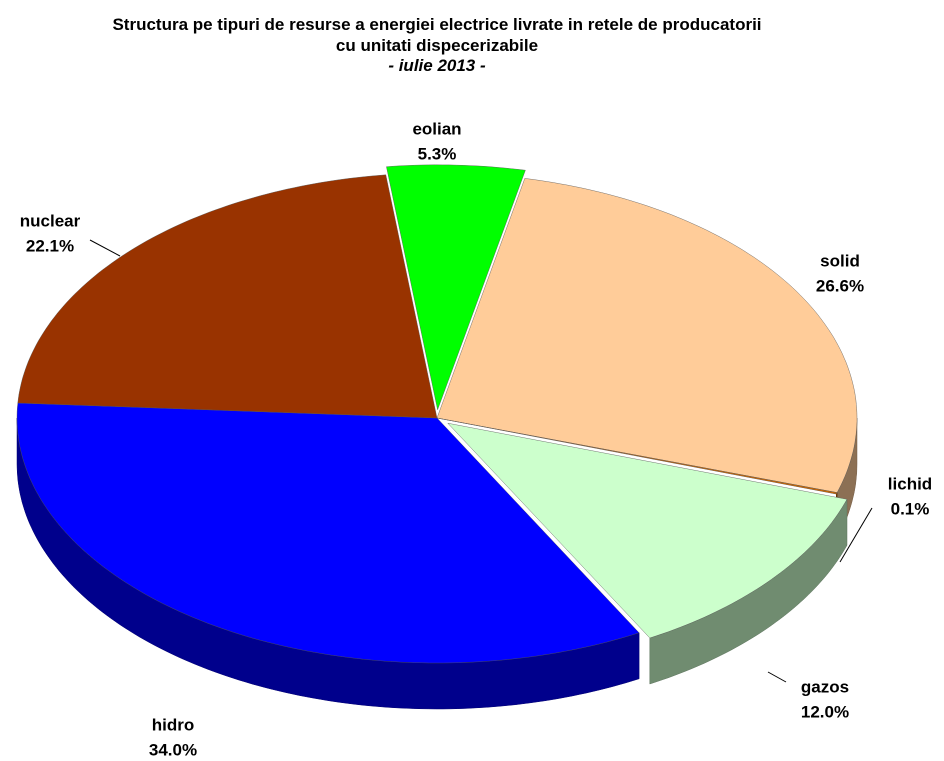 The width and height of the screenshot is (944, 761). What do you see at coordinates (840, 260) in the screenshot?
I see `slice-label: solid` at bounding box center [840, 260].